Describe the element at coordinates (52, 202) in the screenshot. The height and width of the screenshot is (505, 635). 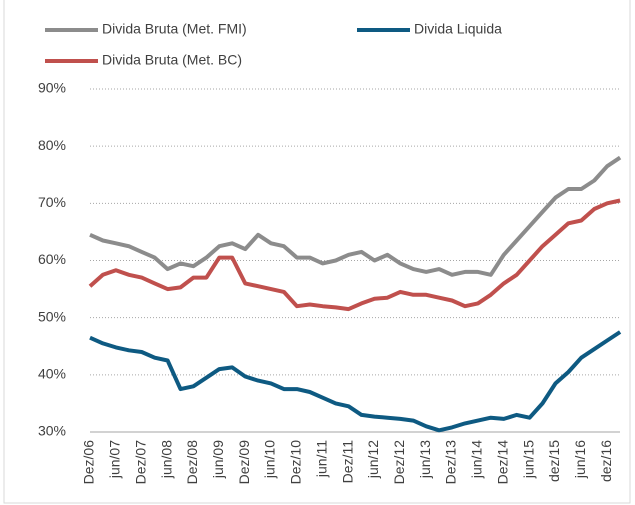
I see `y-tick-label: 70%` at that location.